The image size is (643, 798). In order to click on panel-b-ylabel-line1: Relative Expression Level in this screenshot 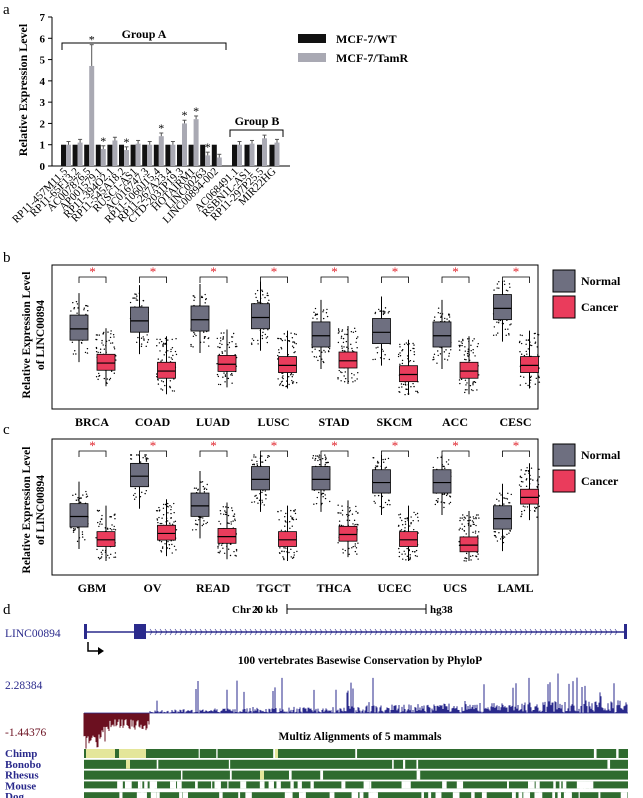, I will do `click(27, 335)`.